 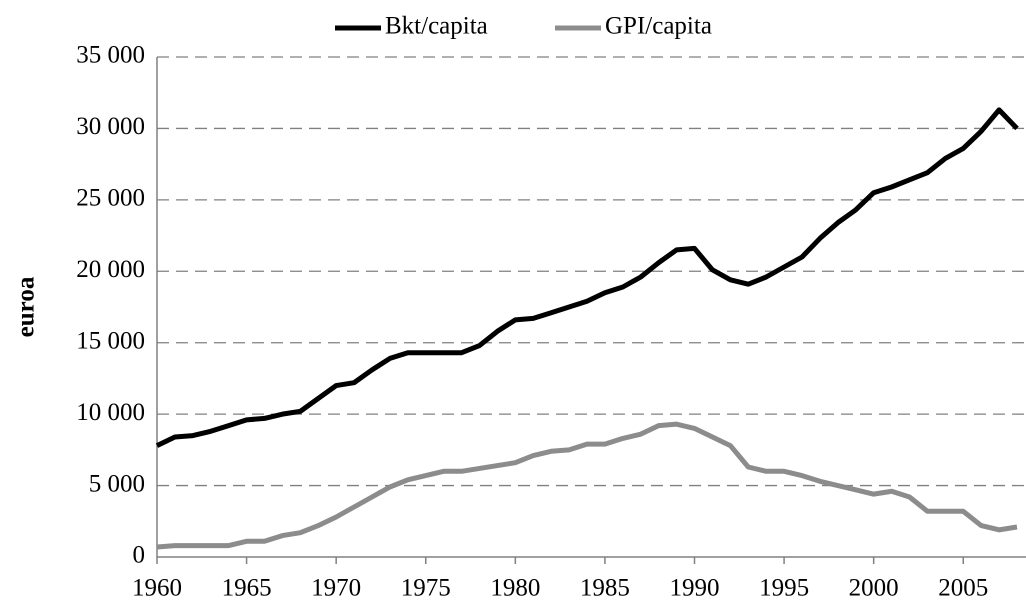 What do you see at coordinates (110, 55) in the screenshot?
I see `y-tick-label: 35 000` at bounding box center [110, 55].